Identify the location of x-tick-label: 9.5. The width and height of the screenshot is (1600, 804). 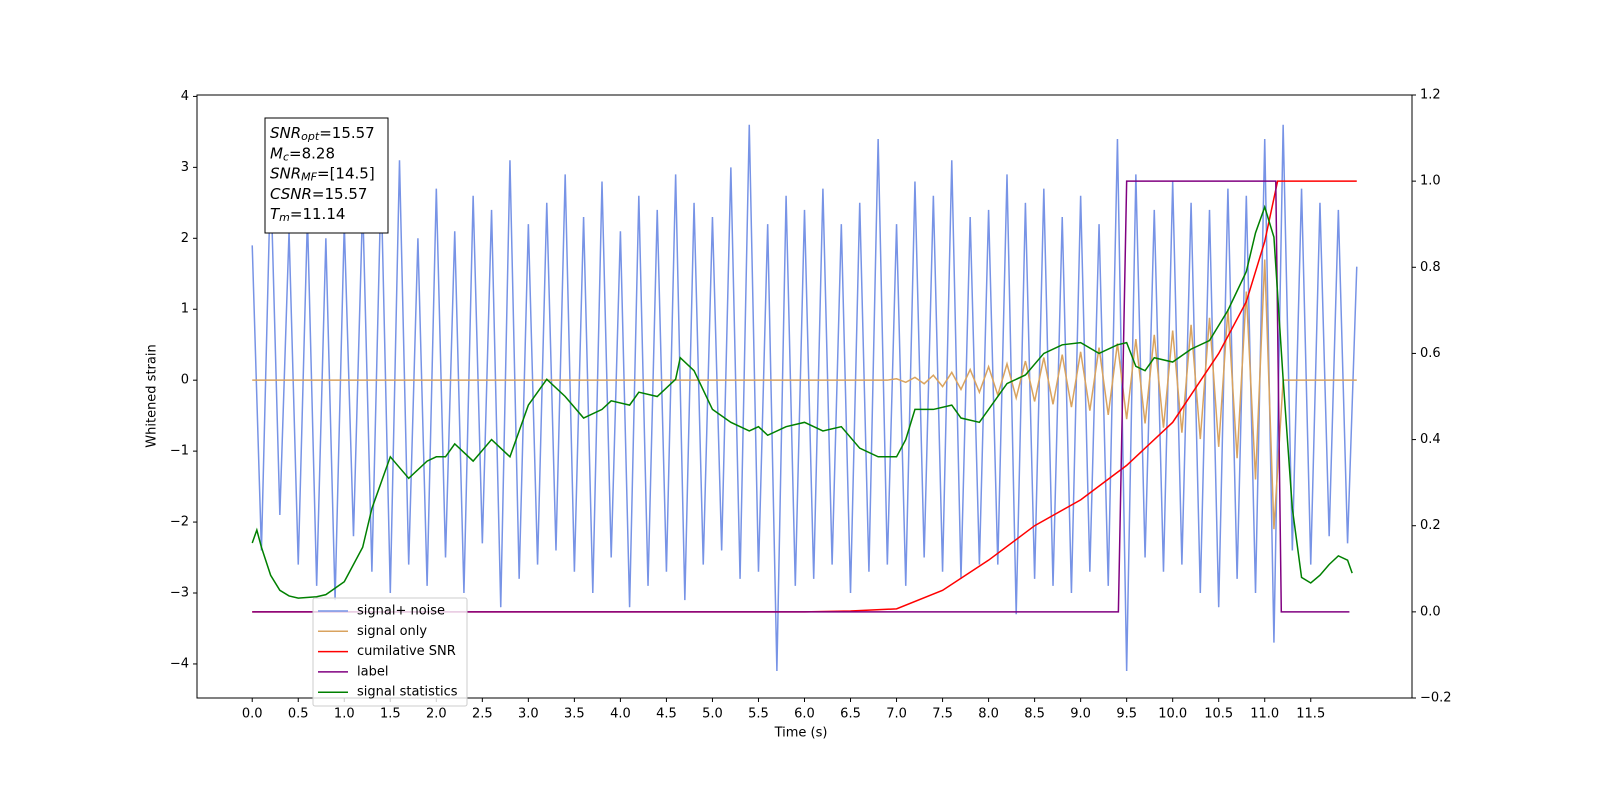
(1126, 714).